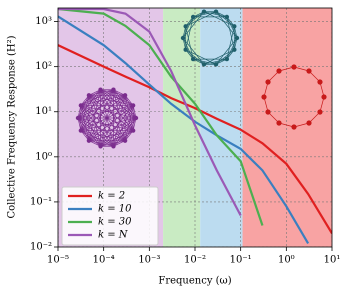 The image size is (350, 294). What do you see at coordinates (43, 21) in the screenshot?
I see `y-tick-label: 10³` at bounding box center [43, 21].